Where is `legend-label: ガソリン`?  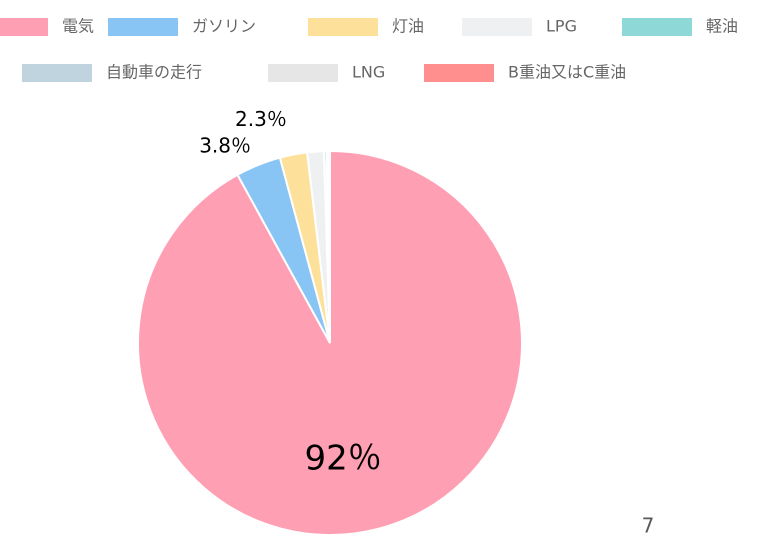 legend-label: ガソリン is located at coordinates (224, 26).